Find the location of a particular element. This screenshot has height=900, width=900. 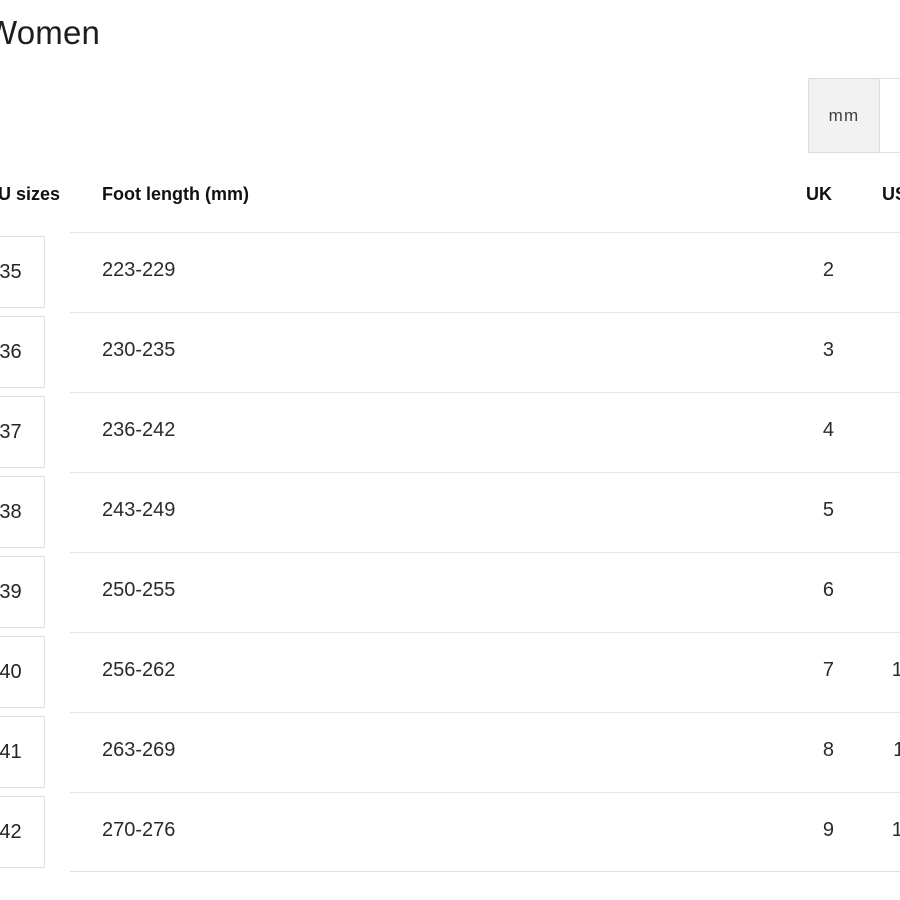

table-row: 35 223-229 2 5 is located at coordinates (450, 272).